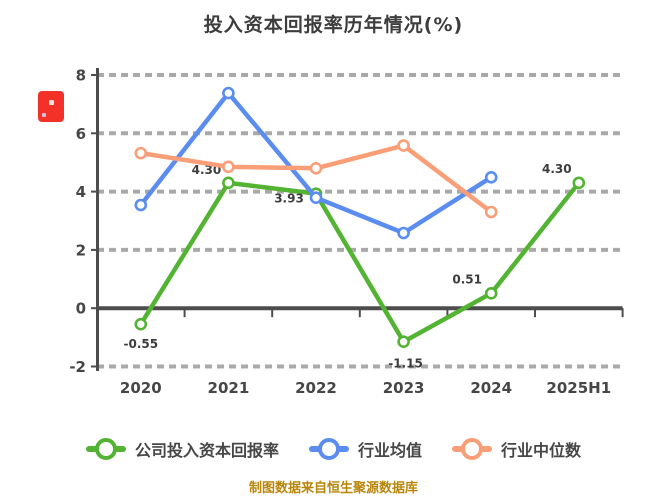 The width and height of the screenshot is (667, 500). I want to click on red-square-logo-icon, so click(51, 106).